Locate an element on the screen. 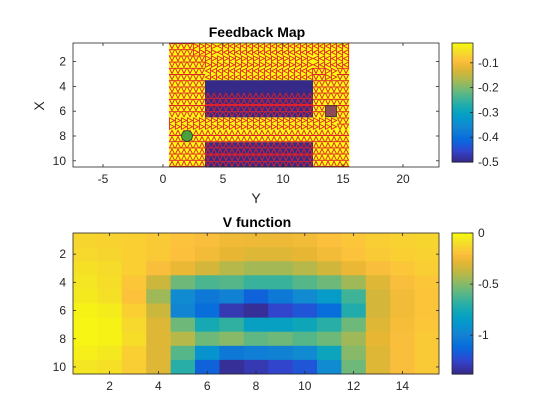 The image size is (560, 420). colorbar-tick-label: -0.5 is located at coordinates (488, 162).